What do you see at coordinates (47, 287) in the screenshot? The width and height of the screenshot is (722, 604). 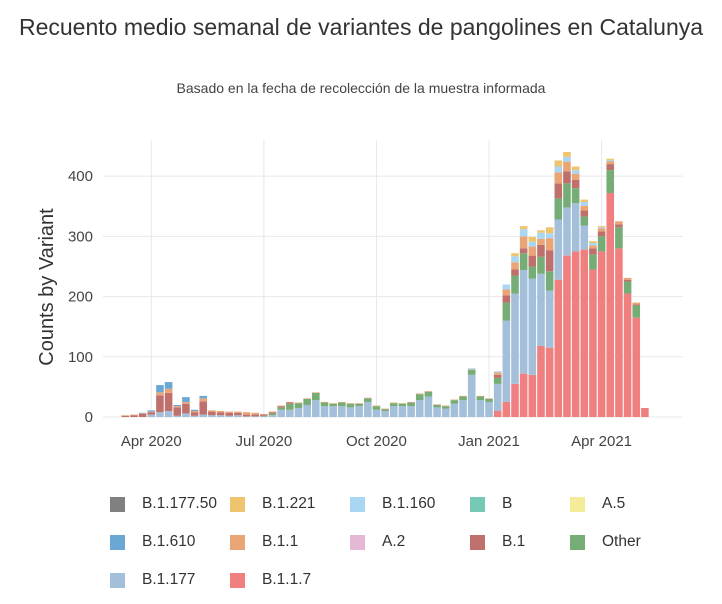 I see `y-axis-label: Counts by Variant` at bounding box center [47, 287].